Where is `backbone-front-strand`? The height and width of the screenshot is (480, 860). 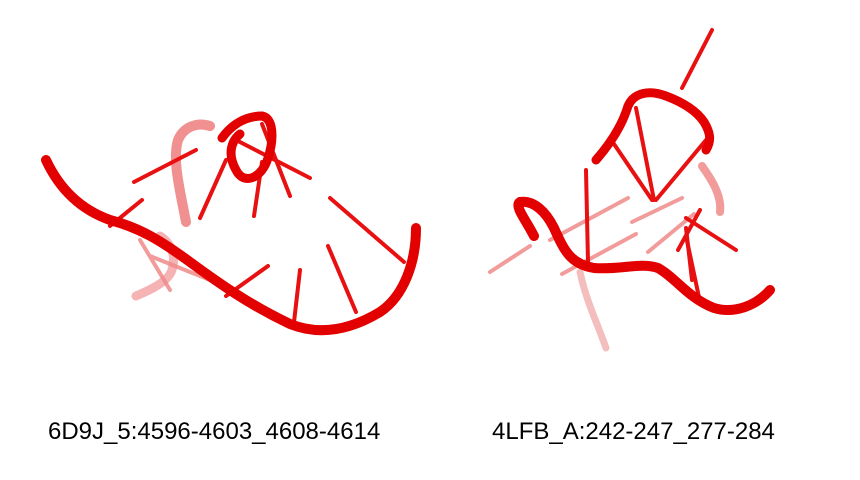 backbone-front-strand is located at coordinates (644, 255).